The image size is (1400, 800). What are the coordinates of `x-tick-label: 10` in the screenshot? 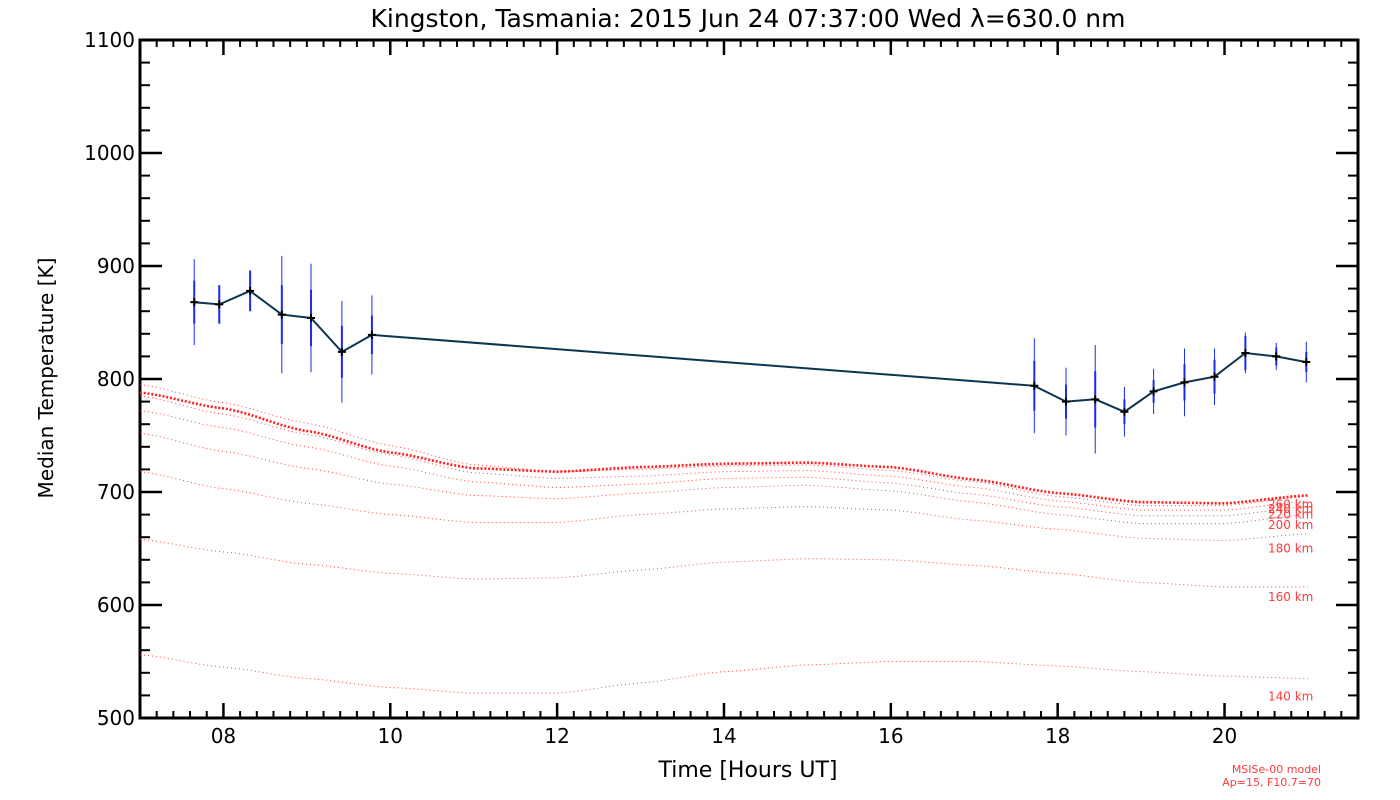 It's located at (390, 736).